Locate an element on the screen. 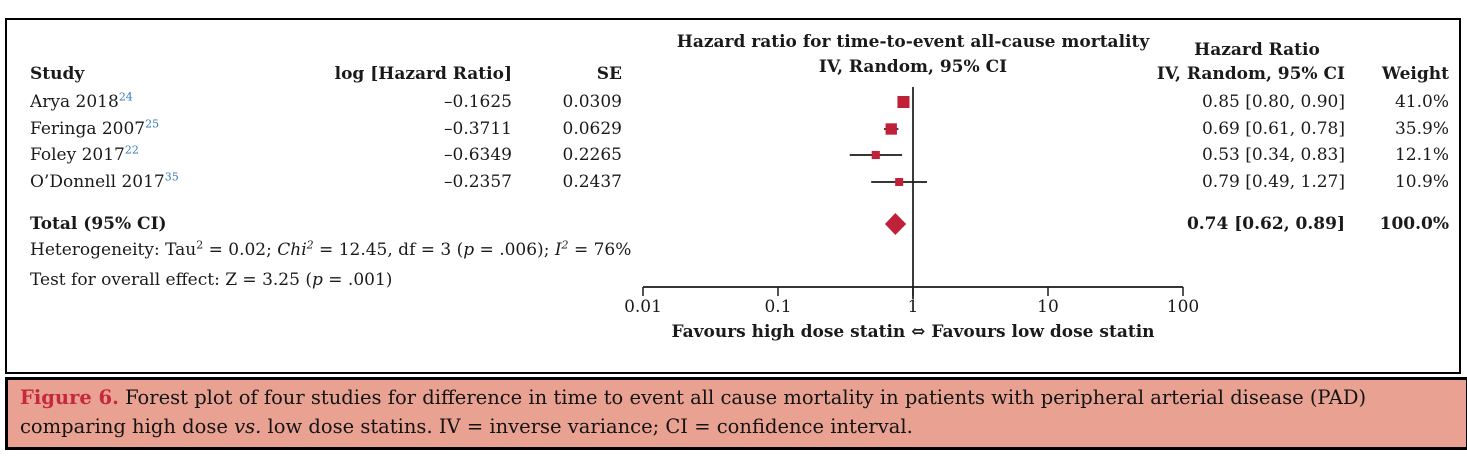 The image size is (1467, 457). study-name-text: Arya 2018 is located at coordinates (74, 102).